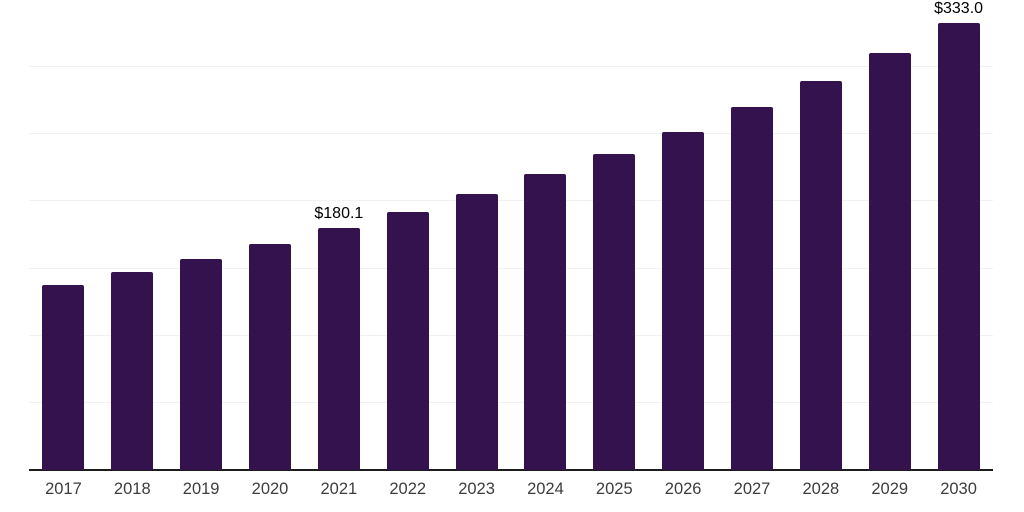  Describe the element at coordinates (408, 489) in the screenshot. I see `x-tick-label-2022: 2022` at that location.